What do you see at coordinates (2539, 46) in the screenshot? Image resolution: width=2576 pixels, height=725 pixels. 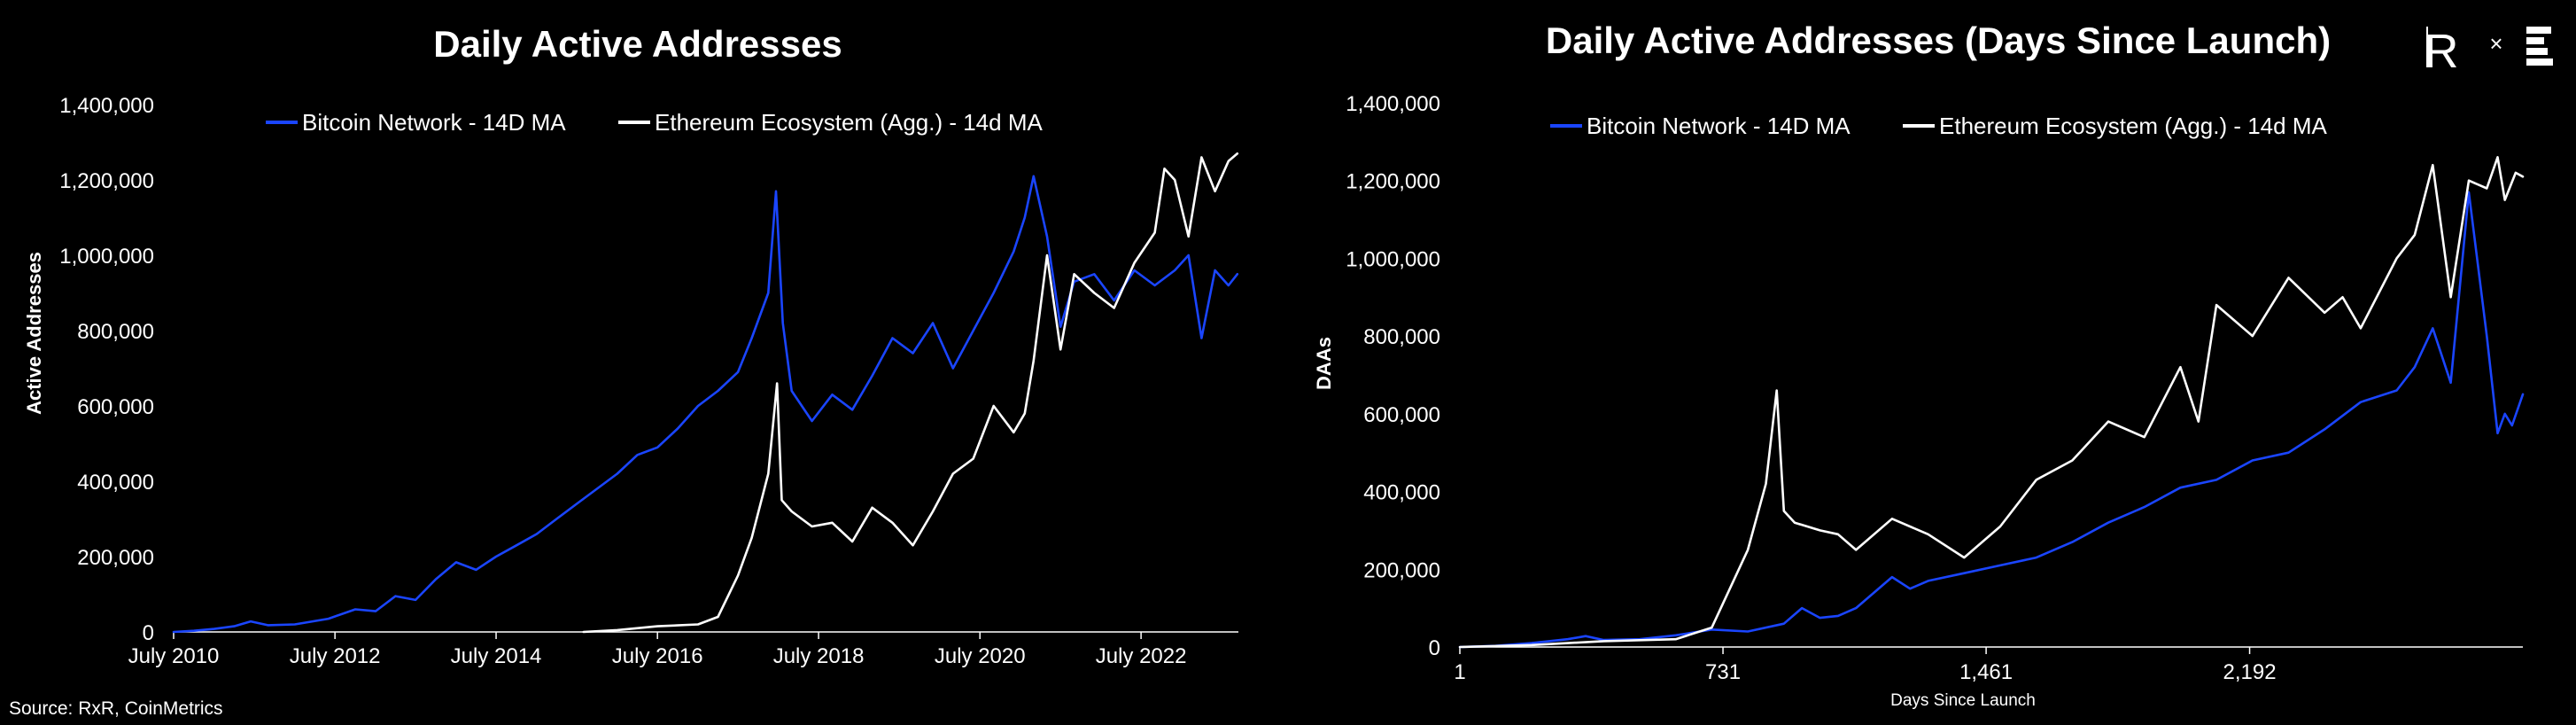 I see `stacked-bars-logo-icon` at bounding box center [2539, 46].